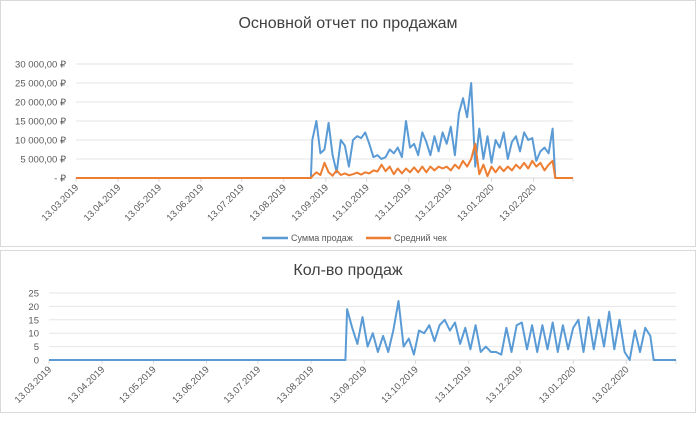 This screenshot has width=700, height=423. I want to click on y-tick-label: 0, so click(36, 361).